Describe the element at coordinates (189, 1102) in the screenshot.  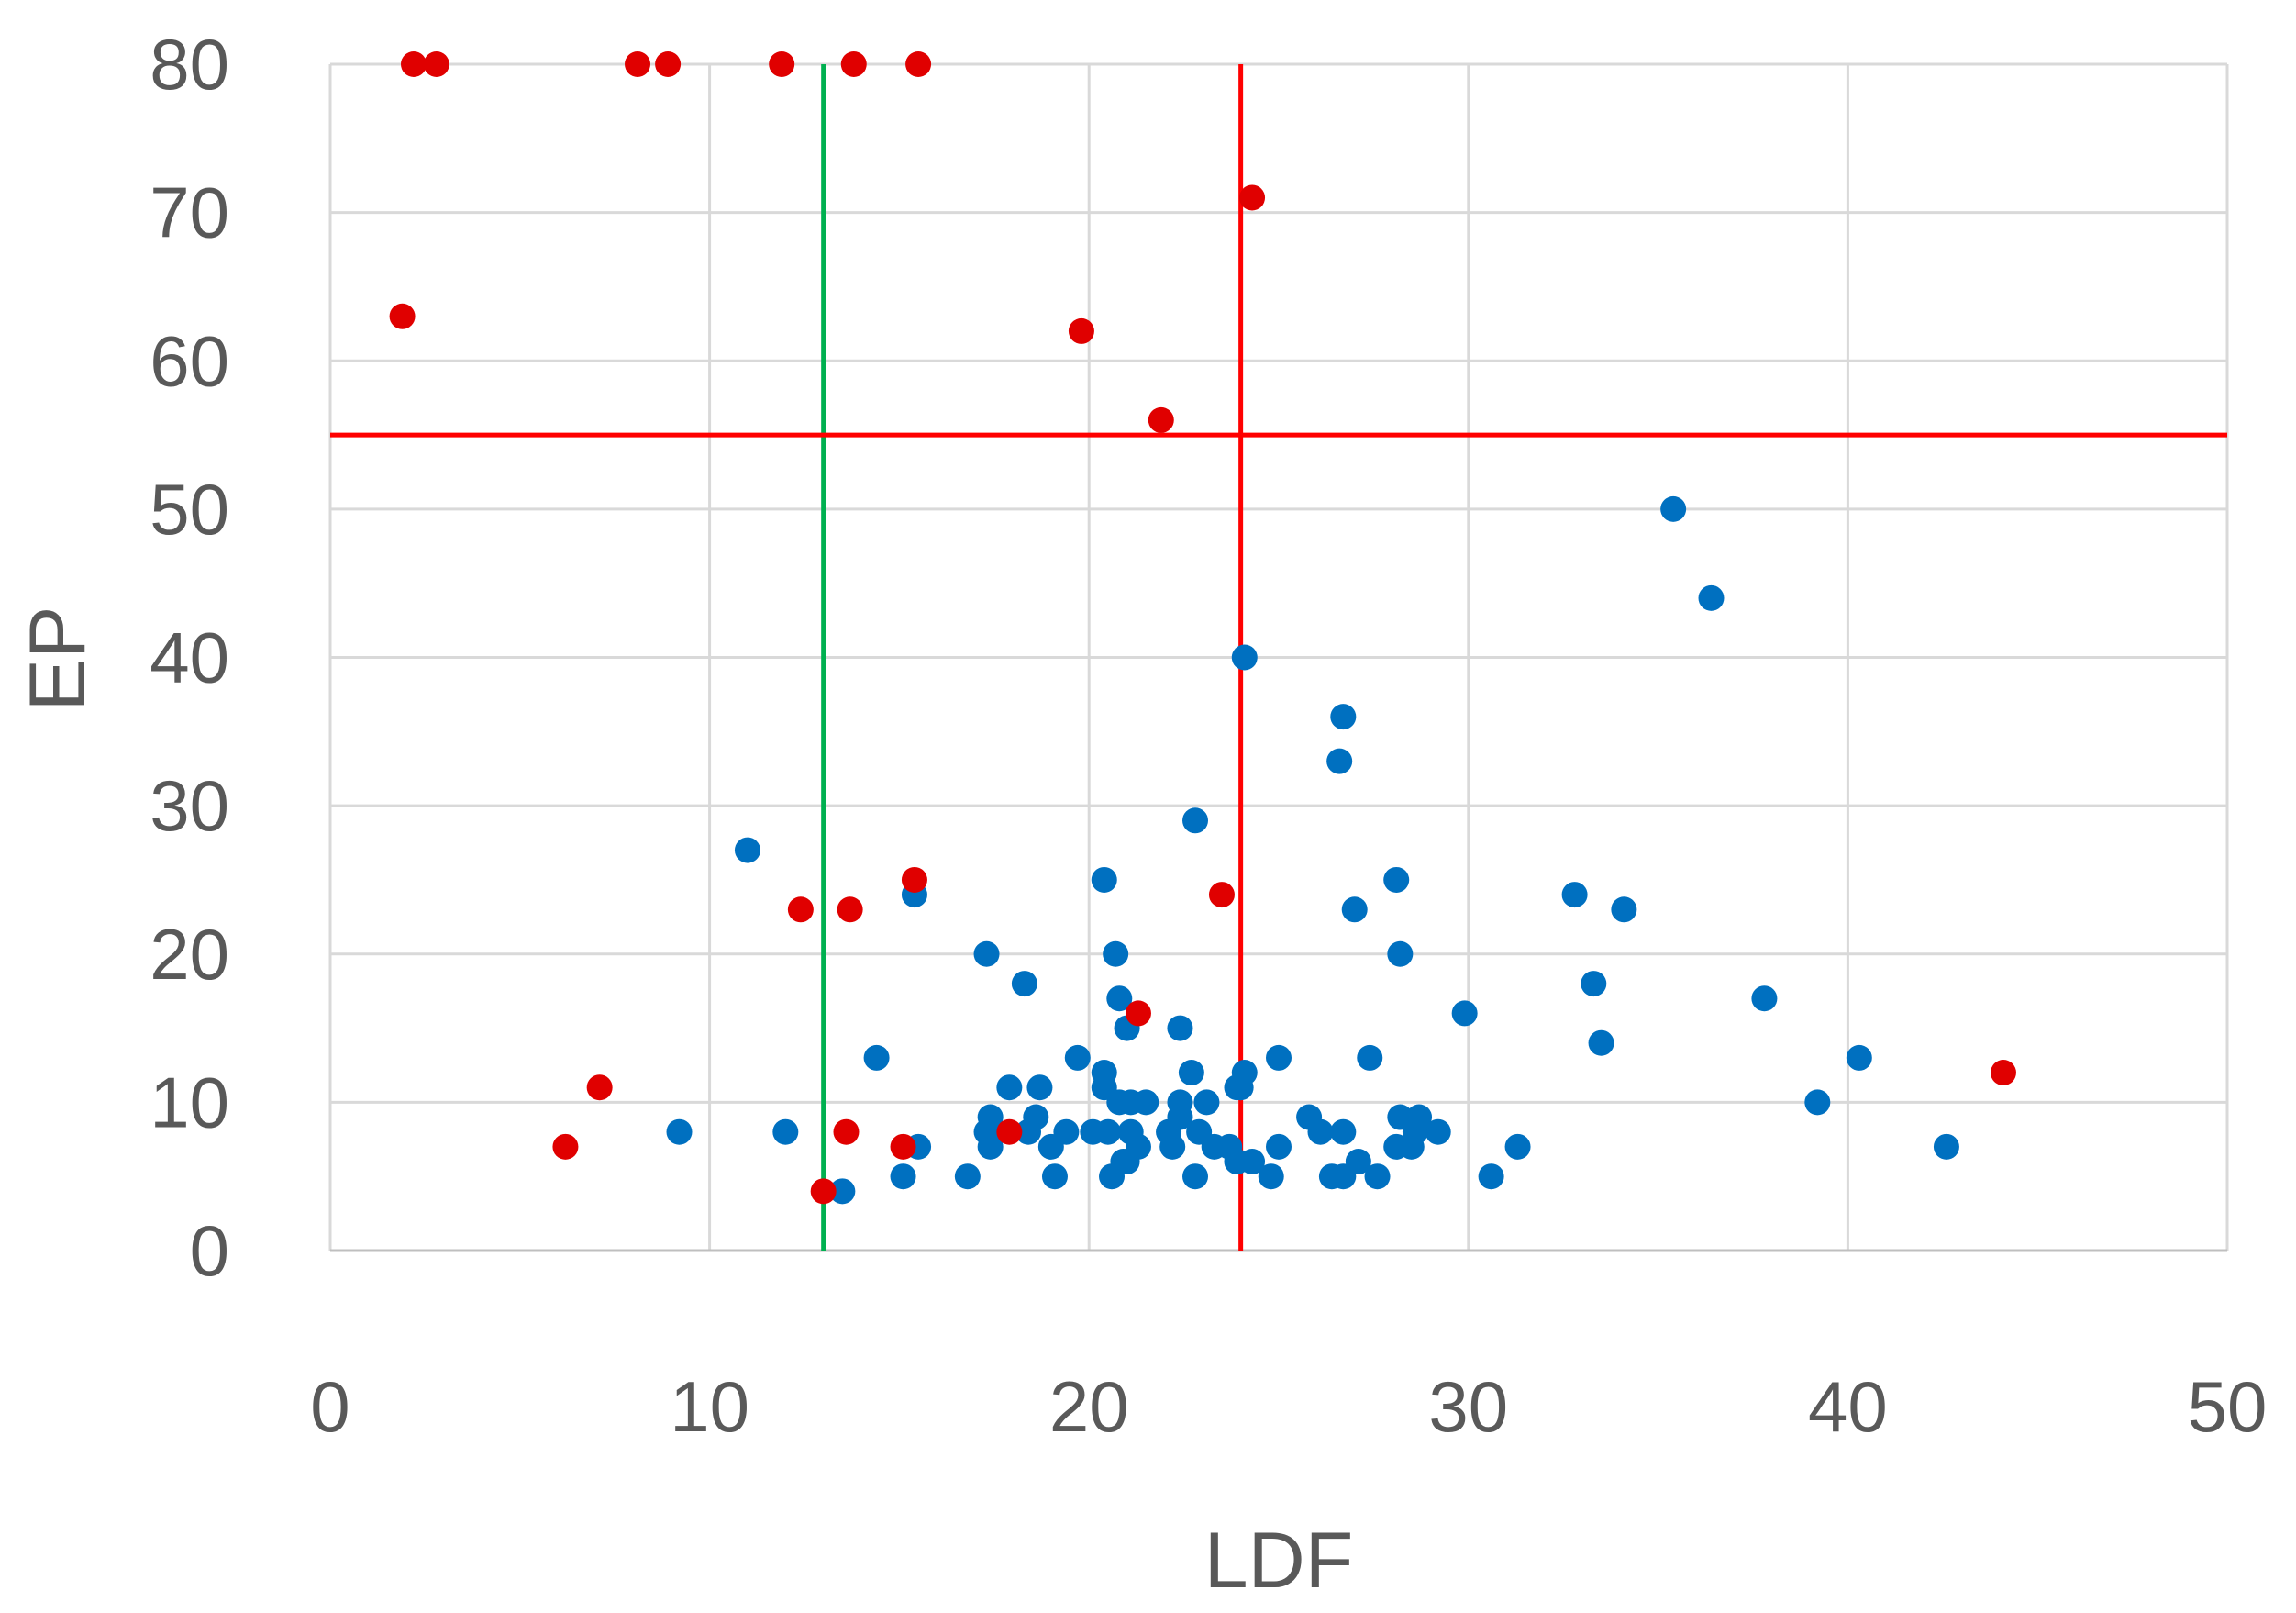
I see `y-tick-label: 10` at that location.